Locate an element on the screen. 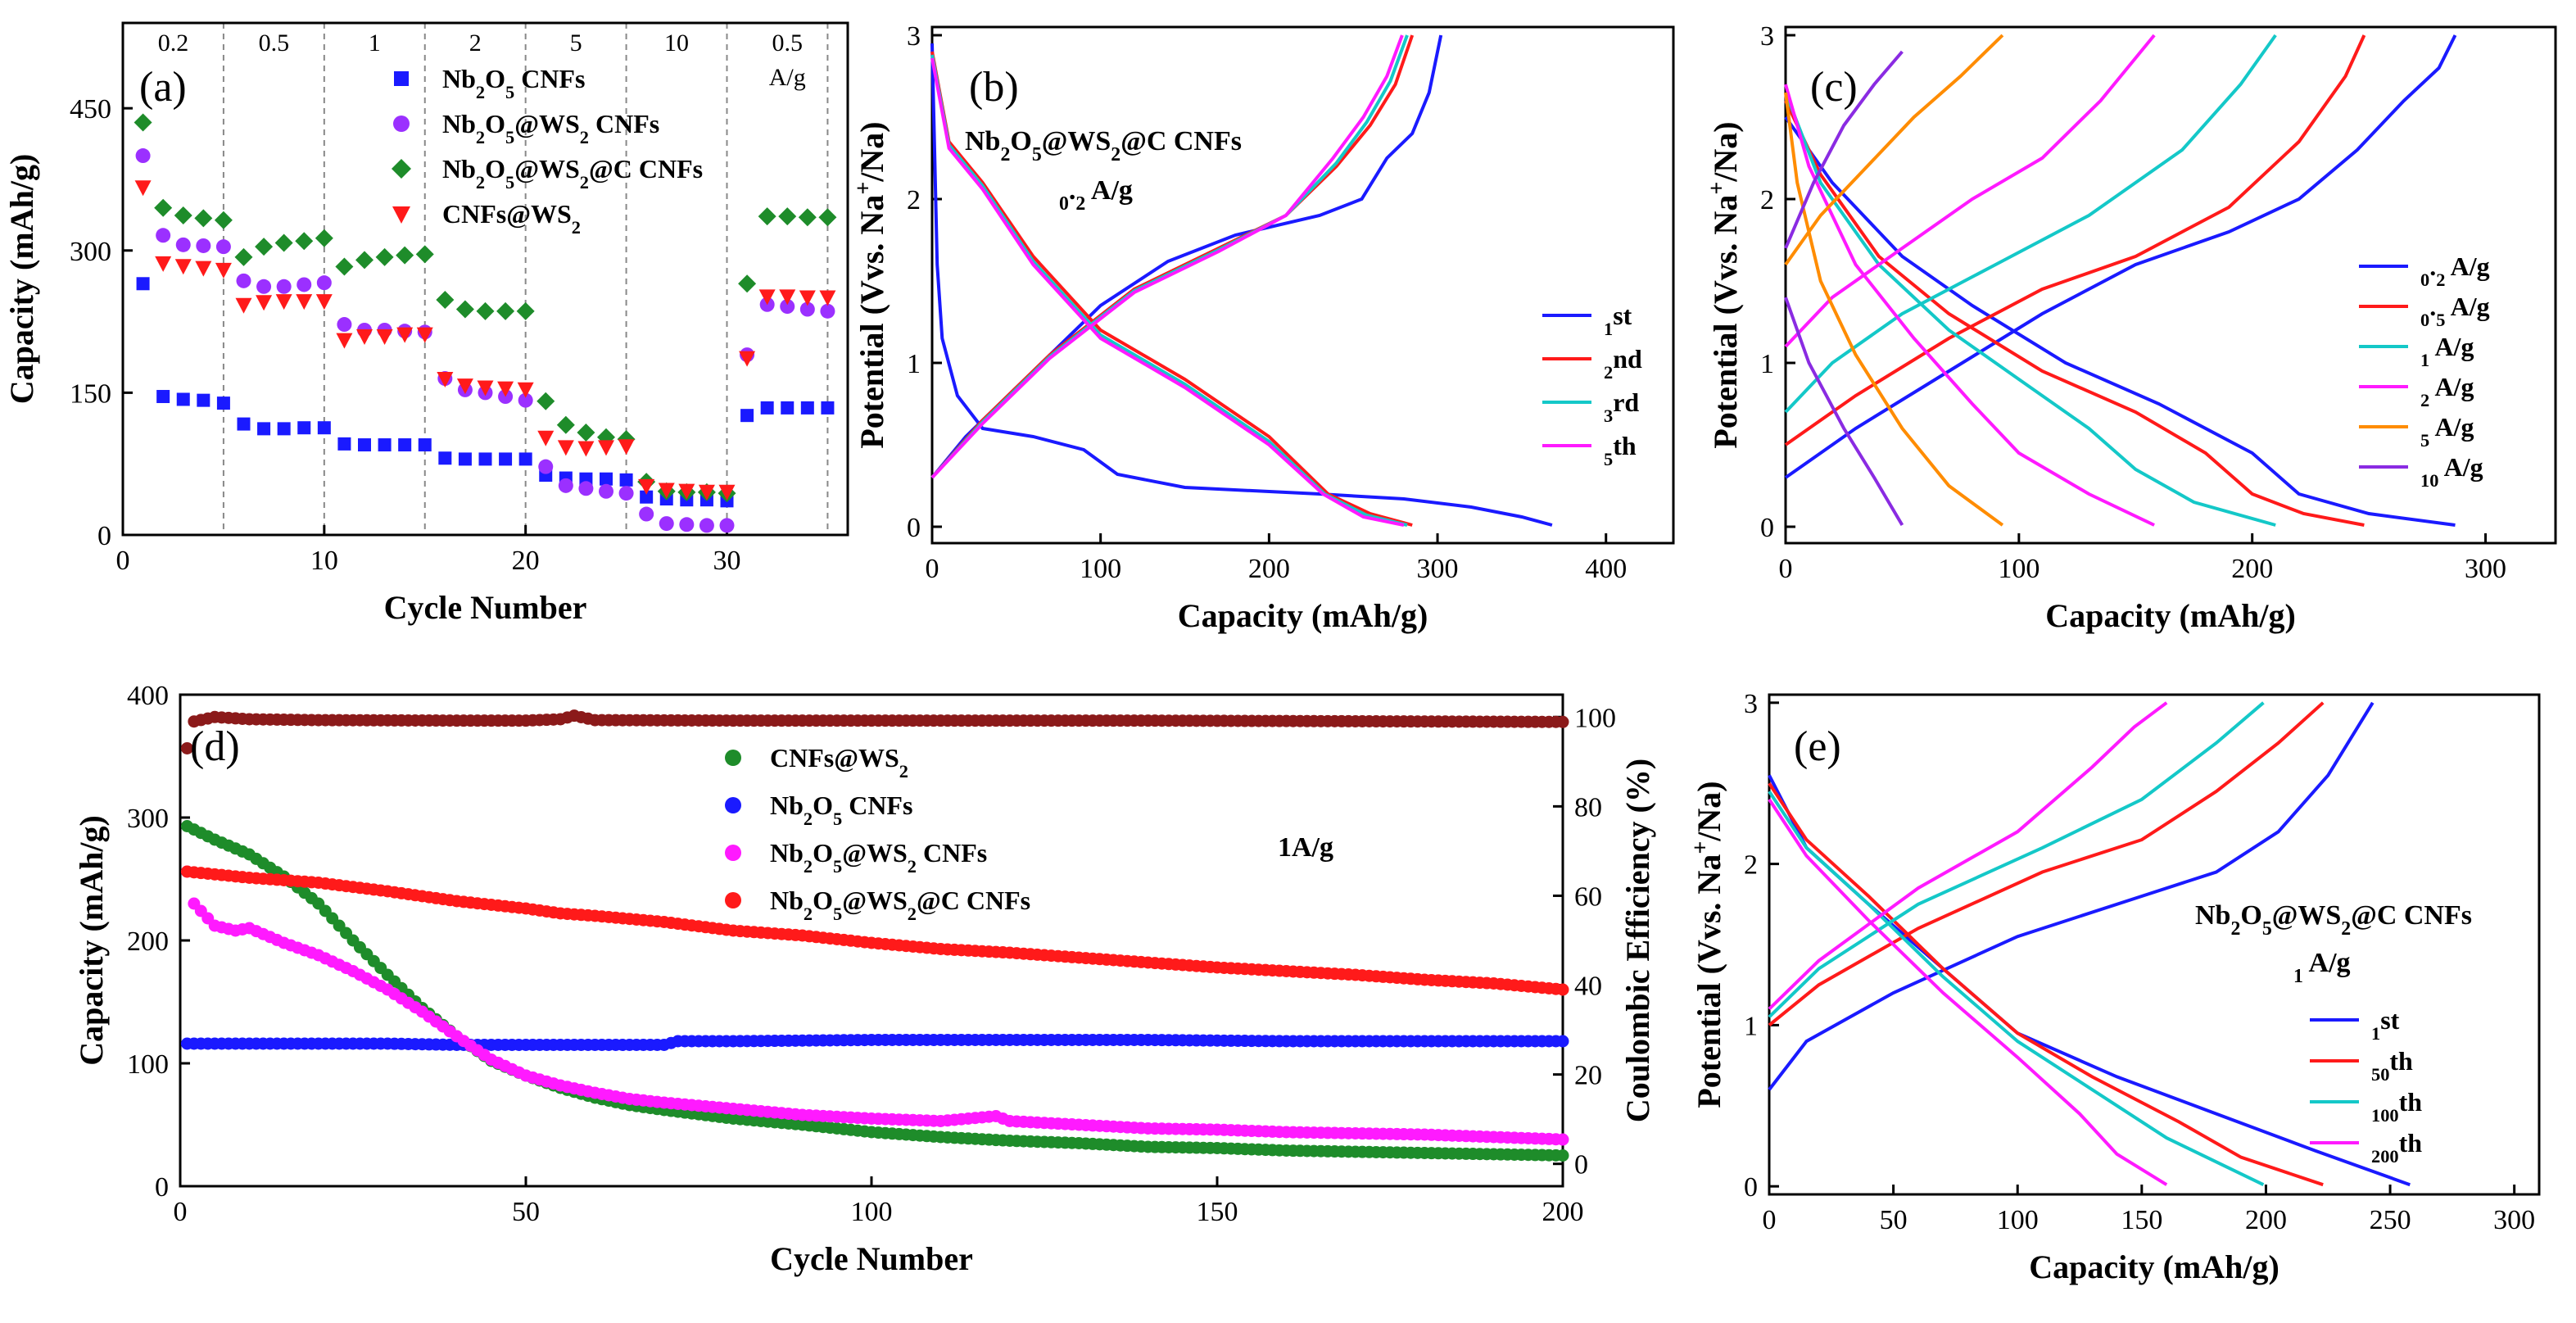 This screenshot has height=1323, width=2576. panel-label: (a) is located at coordinates (163, 87).